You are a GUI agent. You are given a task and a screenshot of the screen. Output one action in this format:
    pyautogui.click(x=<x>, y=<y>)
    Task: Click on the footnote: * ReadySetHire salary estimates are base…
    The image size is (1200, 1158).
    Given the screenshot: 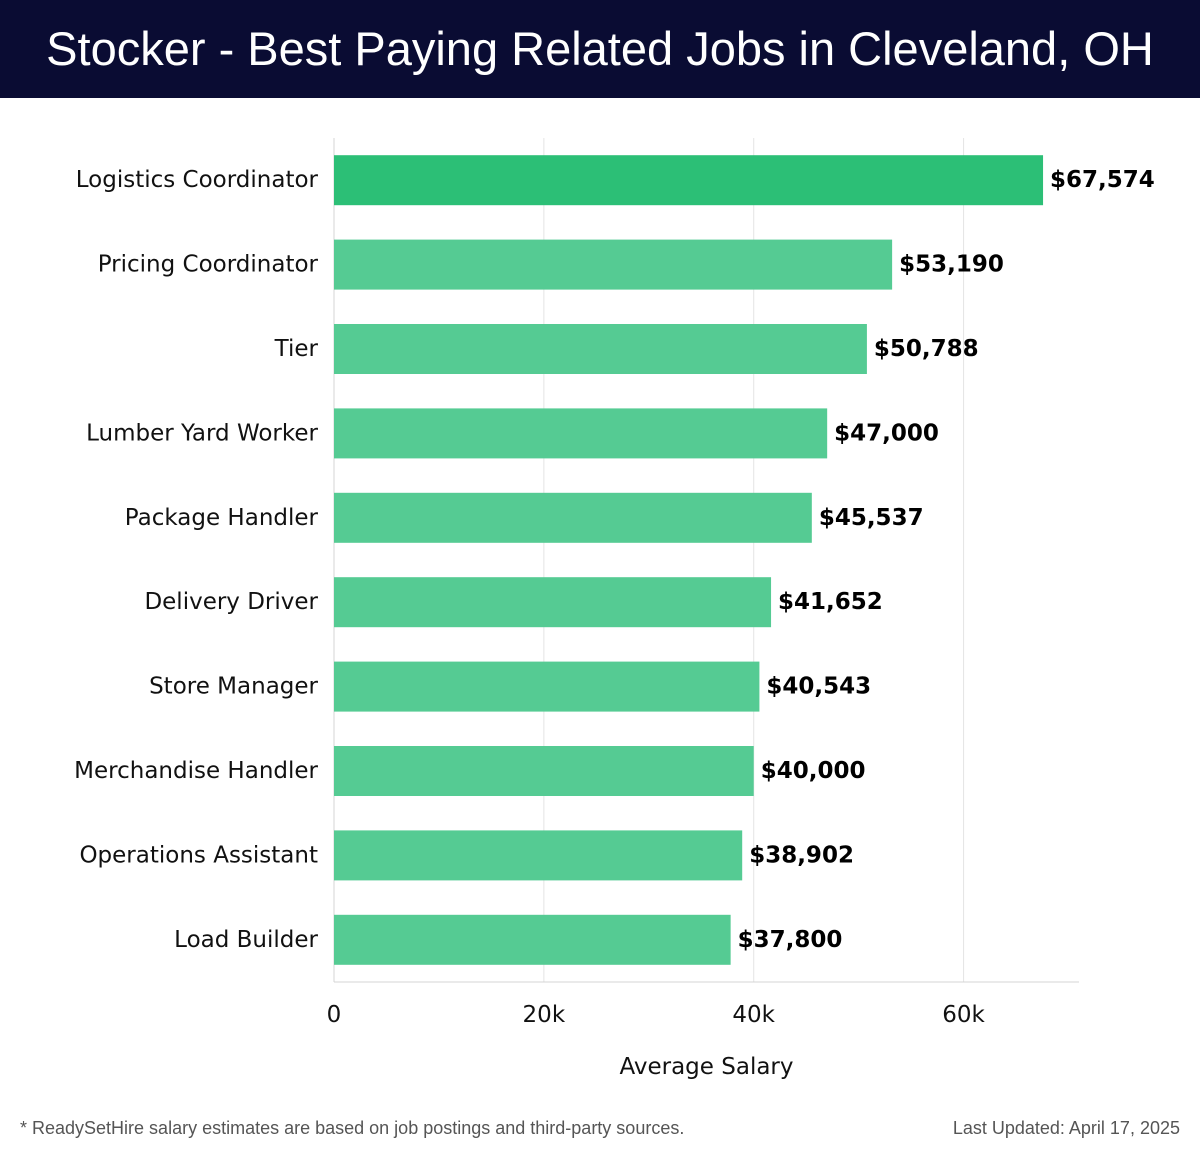 What is the action you would take?
    pyautogui.click(x=352, y=1128)
    